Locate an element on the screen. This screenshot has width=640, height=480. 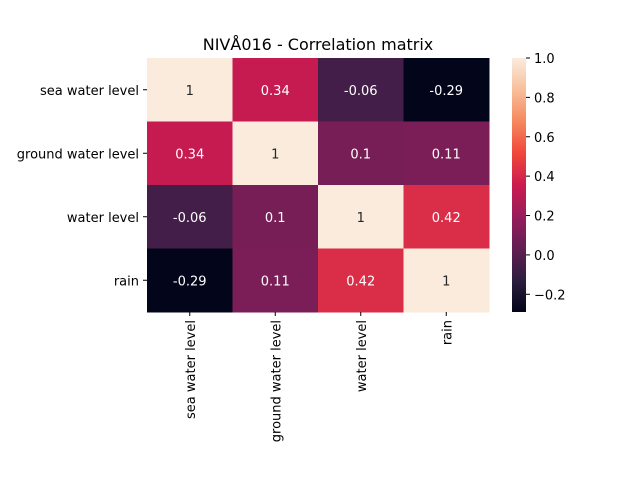
colorbar-tick-label: 1.0 is located at coordinates (544, 59).